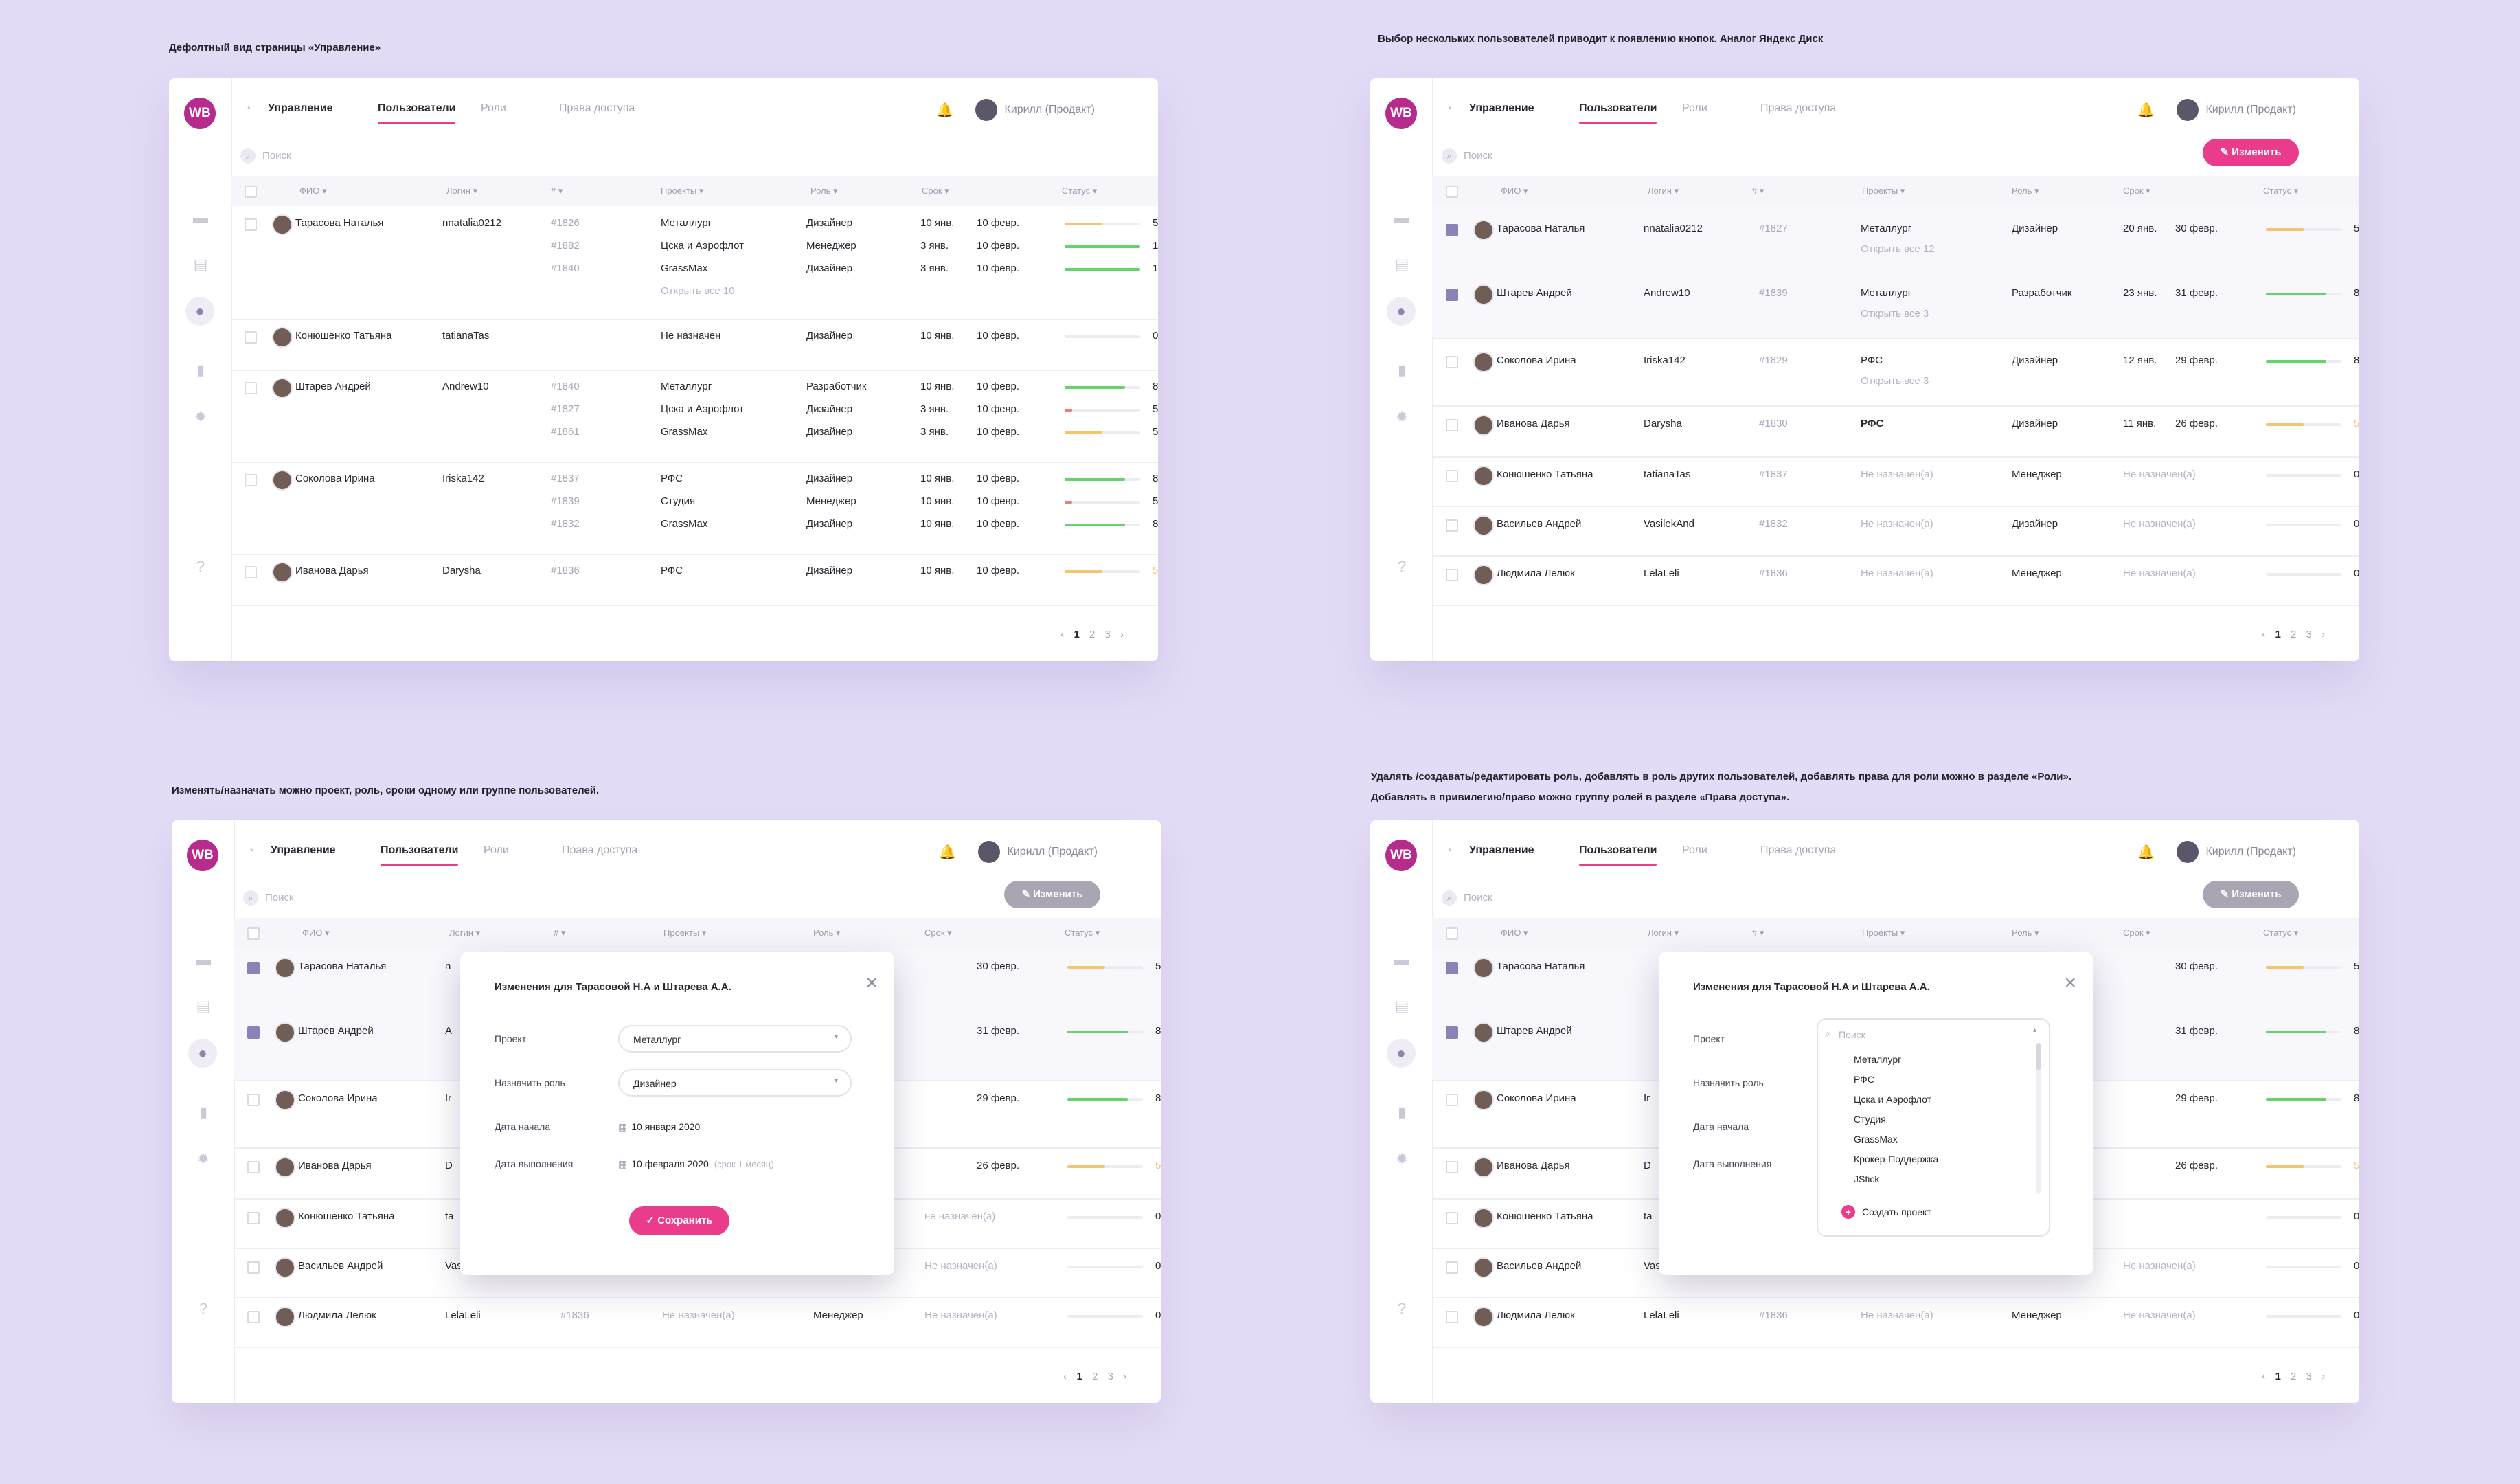  I want to click on search-bar: ⌕ Поиск, so click(1648, 156).